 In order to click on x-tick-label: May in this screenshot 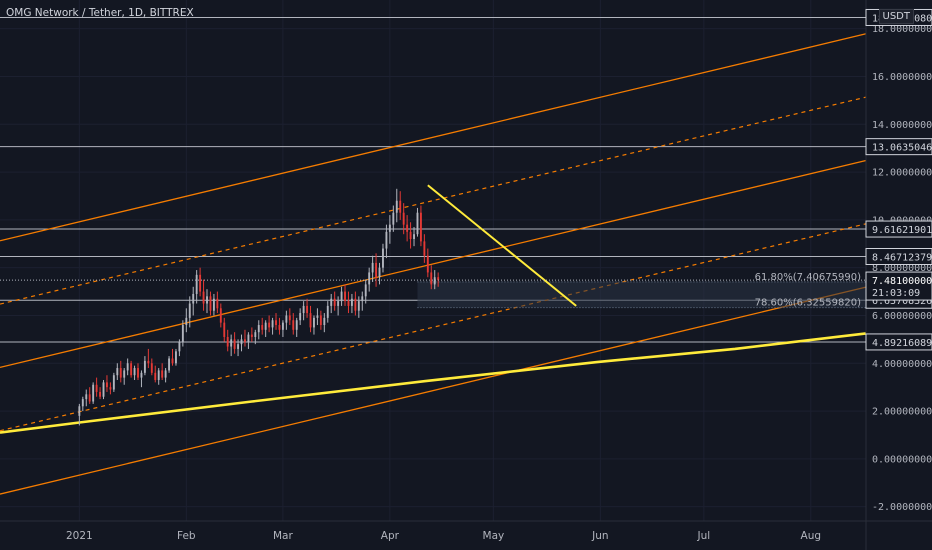, I will do `click(494, 536)`.